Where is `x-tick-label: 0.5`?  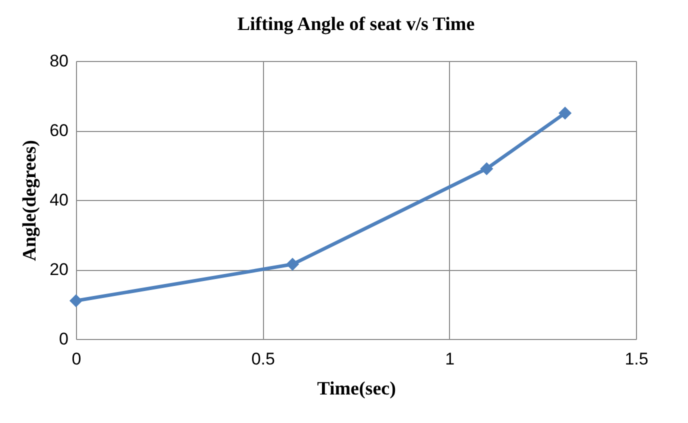 x-tick-label: 0.5 is located at coordinates (263, 359).